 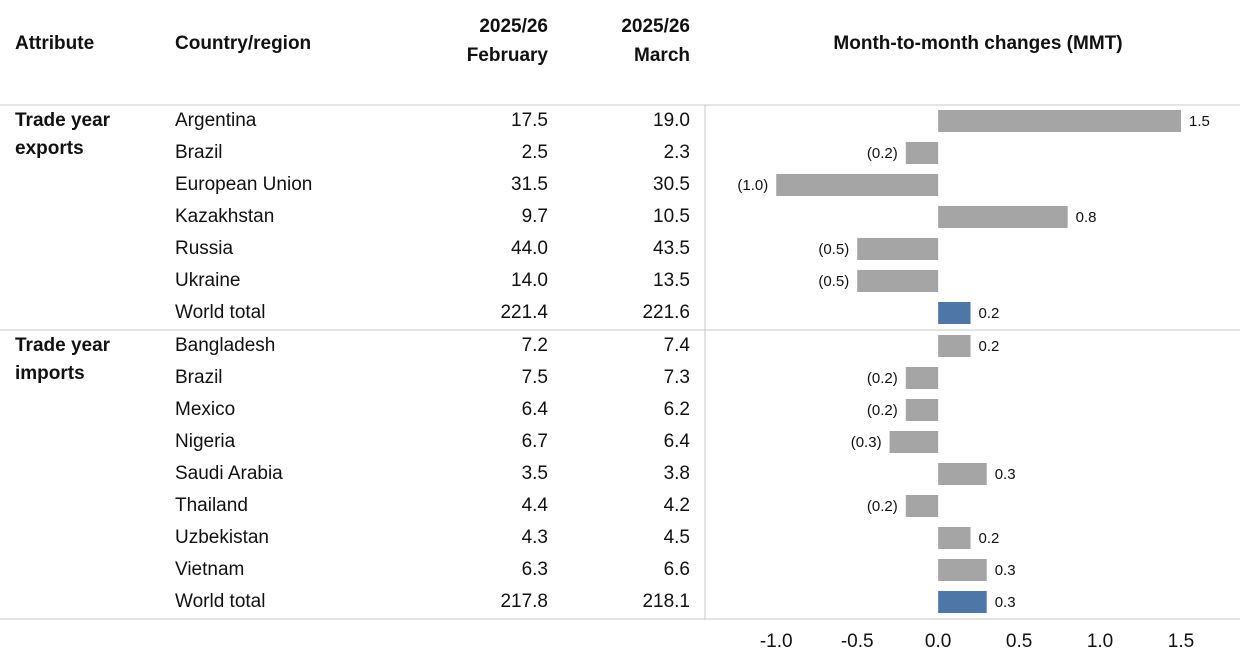 I want to click on country: Bangladesh, so click(x=225, y=345).